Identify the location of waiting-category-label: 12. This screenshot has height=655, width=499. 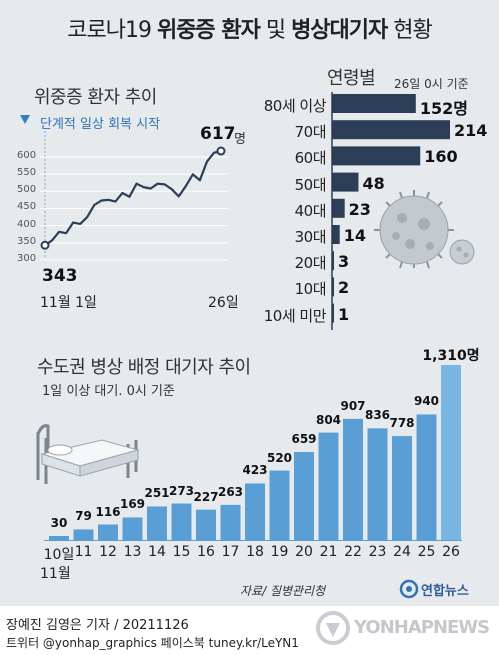
(108, 552).